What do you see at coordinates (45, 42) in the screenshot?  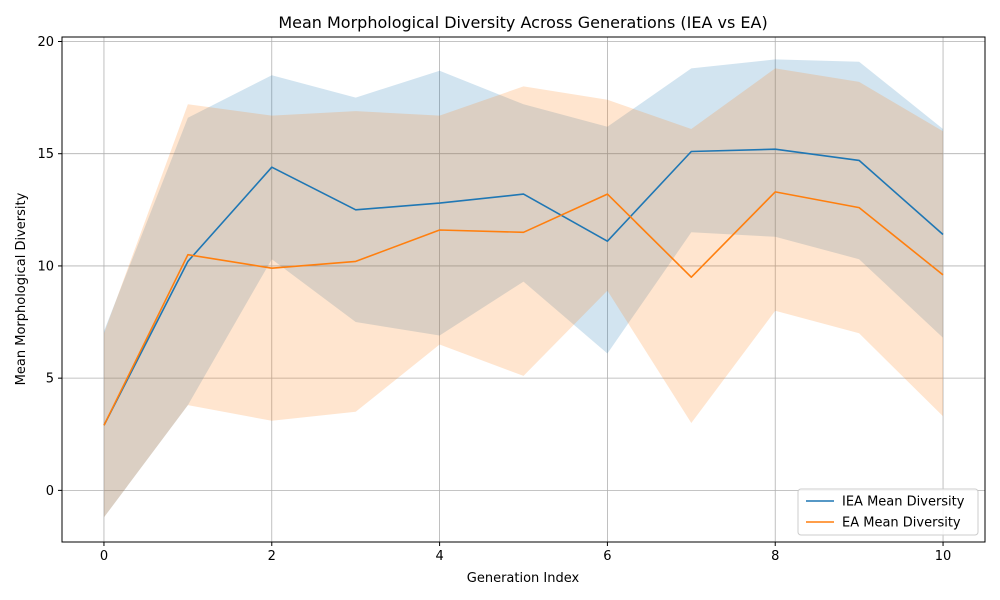 I see `y-tick-label: 20` at bounding box center [45, 42].